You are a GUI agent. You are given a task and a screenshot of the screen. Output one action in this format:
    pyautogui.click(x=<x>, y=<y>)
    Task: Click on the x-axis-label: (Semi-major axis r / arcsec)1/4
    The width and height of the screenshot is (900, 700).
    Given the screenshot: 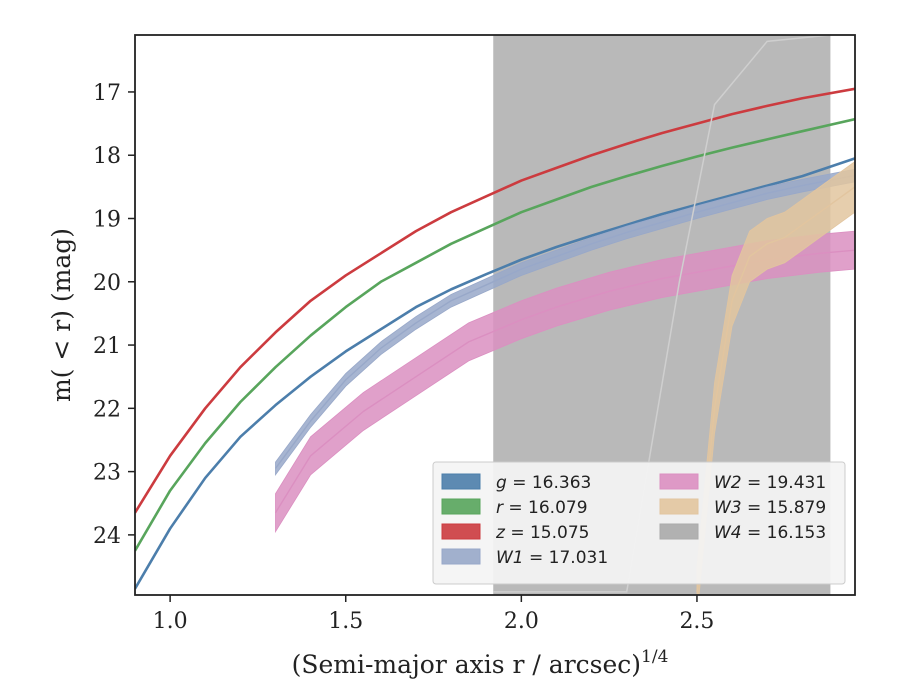 What is the action you would take?
    pyautogui.click(x=480, y=663)
    